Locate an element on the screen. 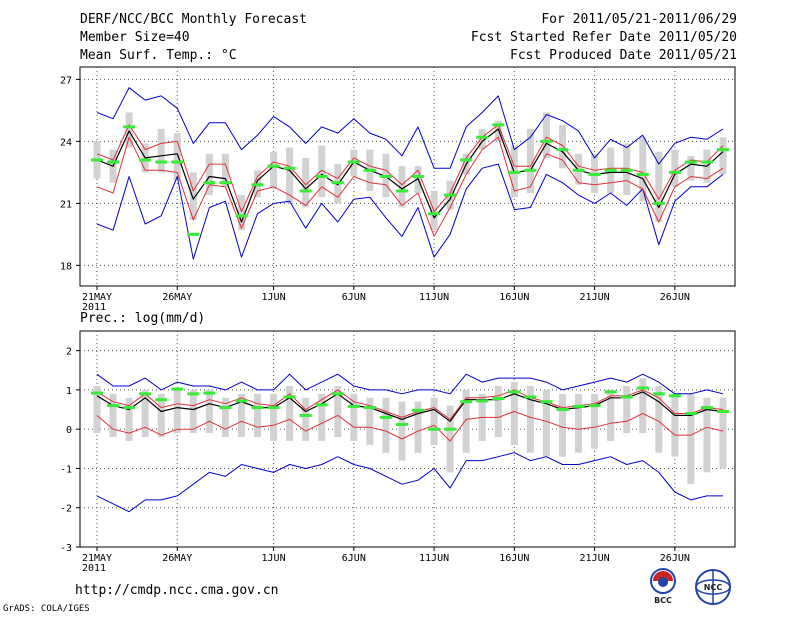  ncc-logo-text: NCC is located at coordinates (713, 587).